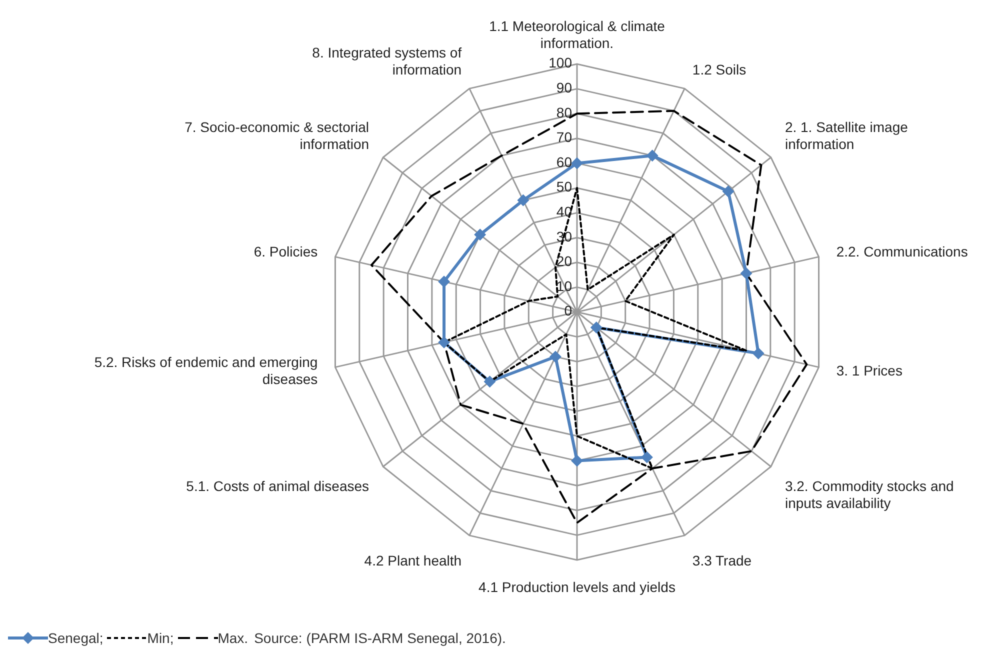 Image resolution: width=1000 pixels, height=651 pixels. I want to click on legend-label: Min;, so click(160, 638).